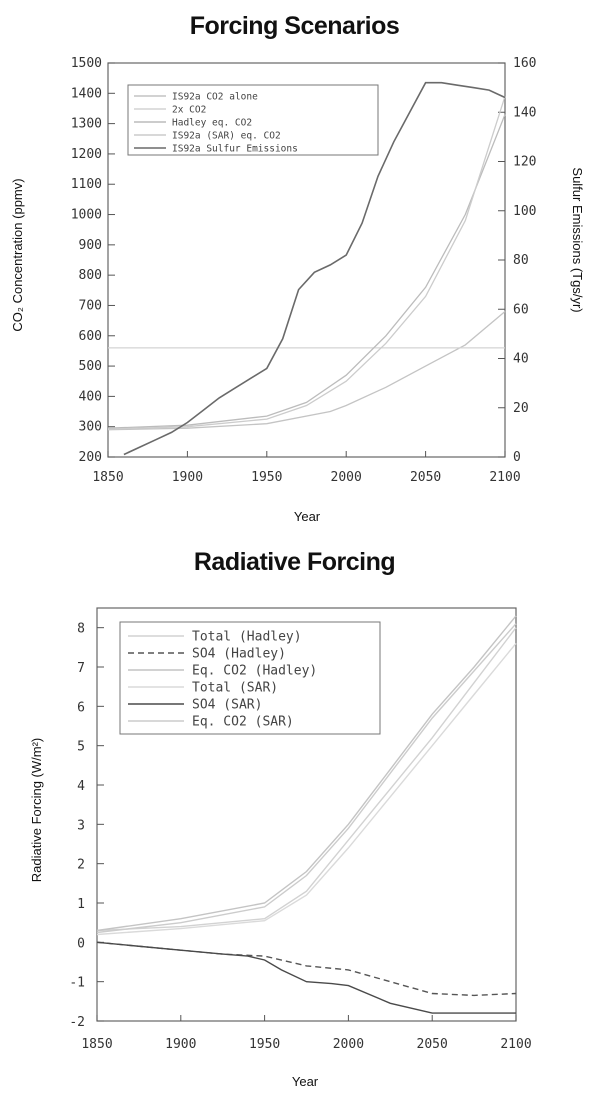  Describe the element at coordinates (189, 110) in the screenshot. I see `legend-entry: 2x CO2` at that location.